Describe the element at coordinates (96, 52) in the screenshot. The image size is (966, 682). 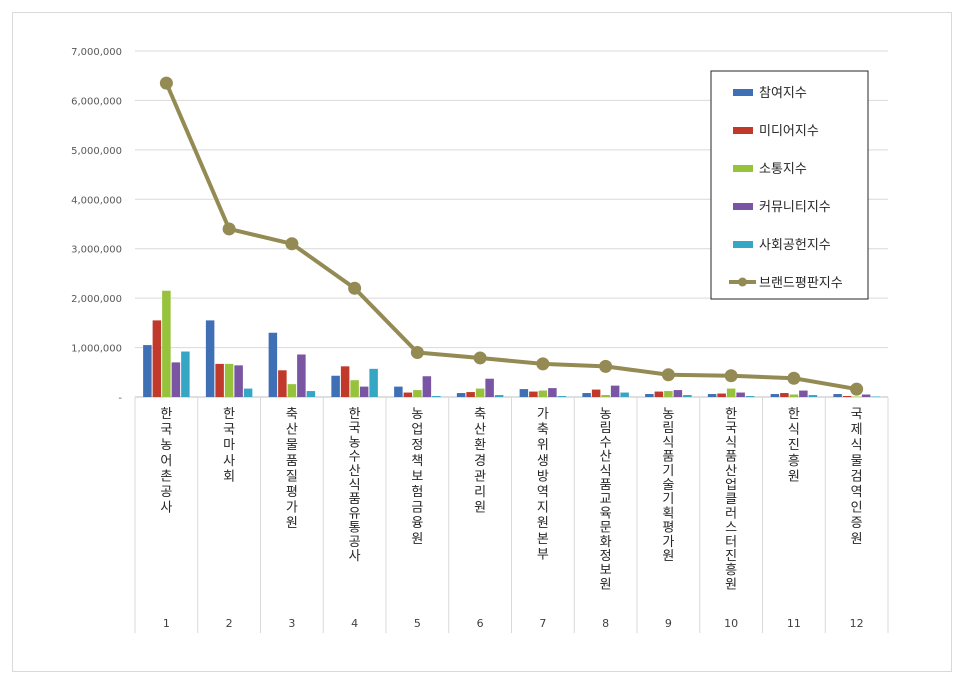
I see `y-tick-label: 7,000,000` at that location.